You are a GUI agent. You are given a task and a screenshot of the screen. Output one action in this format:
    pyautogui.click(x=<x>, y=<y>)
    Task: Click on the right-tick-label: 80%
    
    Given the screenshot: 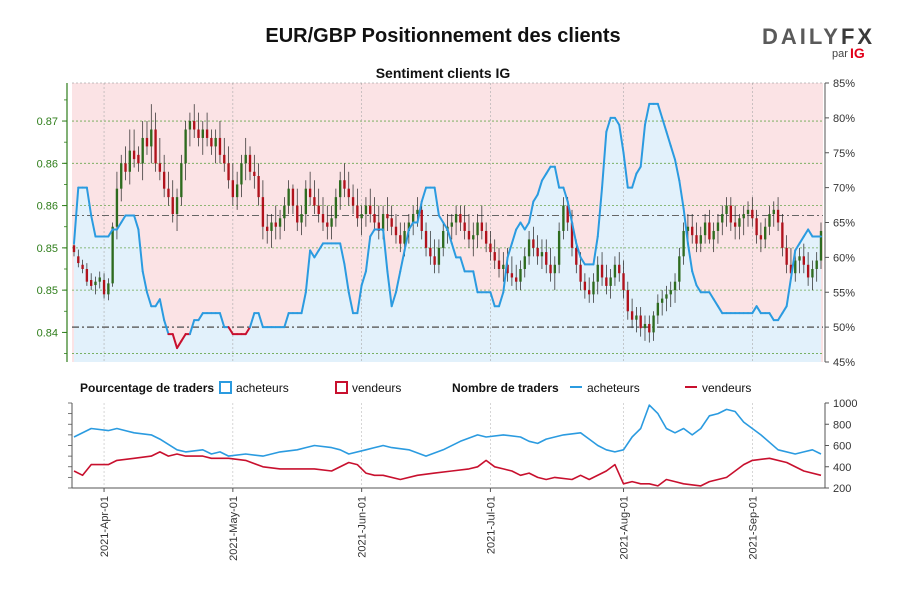 What is the action you would take?
    pyautogui.click(x=844, y=119)
    